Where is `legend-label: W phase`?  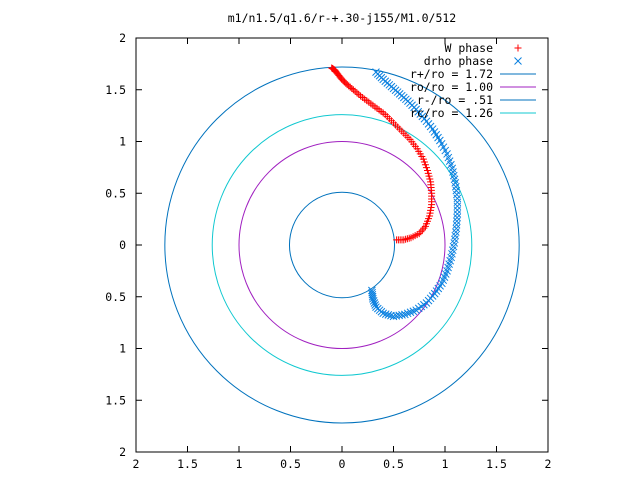 legend-label: W phase is located at coordinates (469, 48).